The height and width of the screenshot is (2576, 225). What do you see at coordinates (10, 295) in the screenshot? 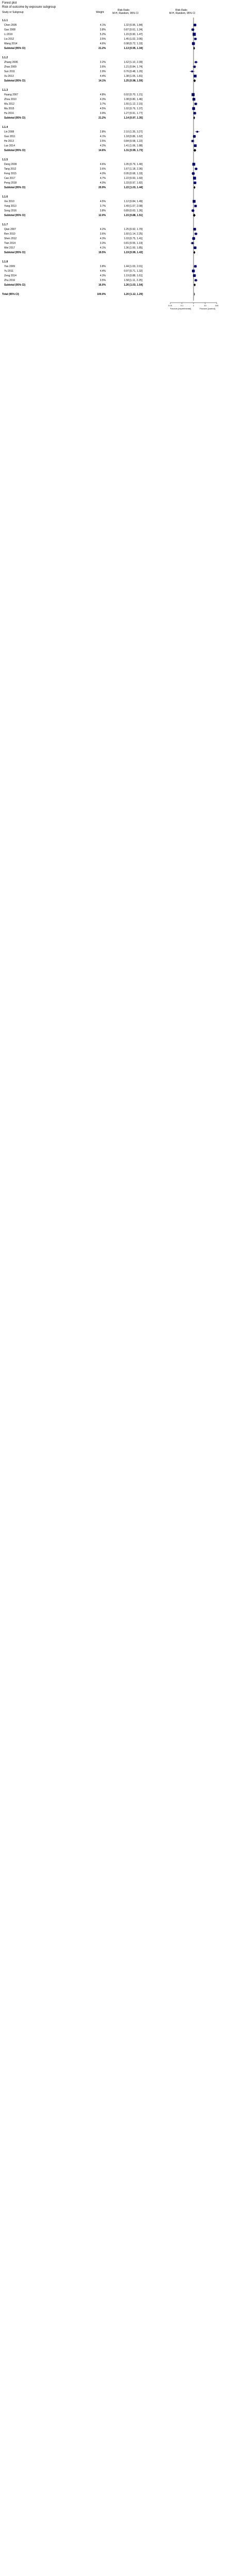
I see `overall-label: Total (95% CI)` at bounding box center [10, 295].